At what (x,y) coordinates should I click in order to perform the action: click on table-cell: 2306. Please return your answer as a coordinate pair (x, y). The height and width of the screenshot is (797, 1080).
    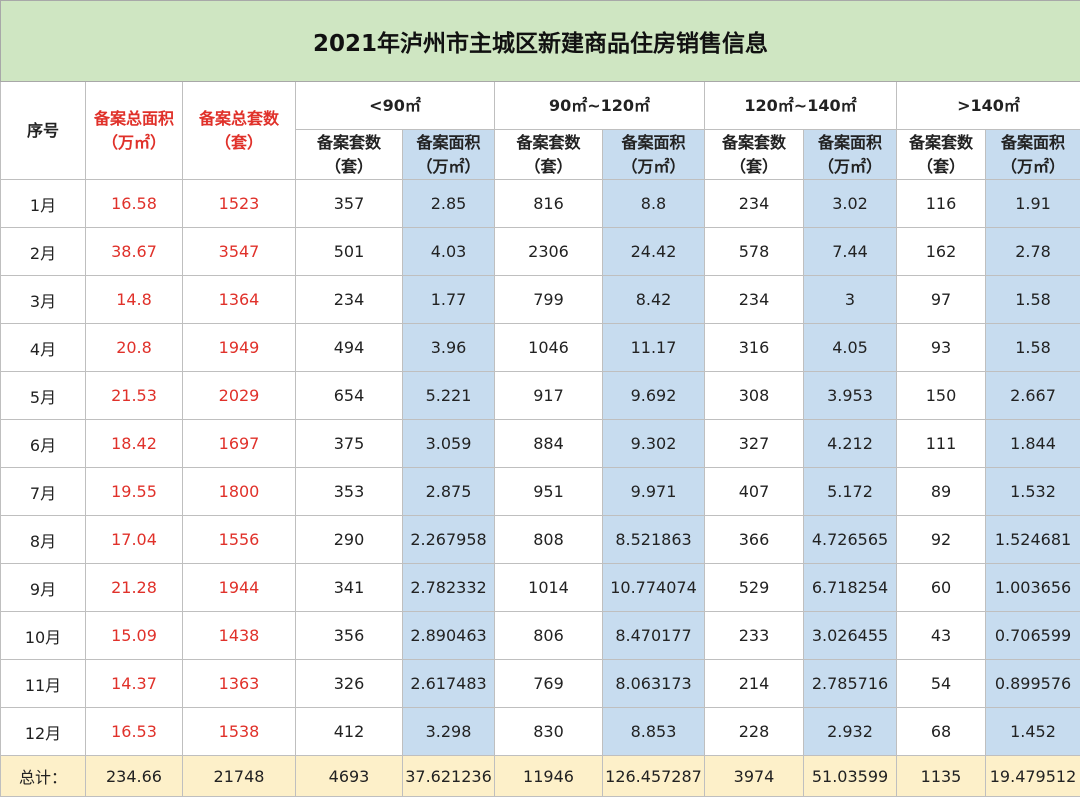
    Looking at the image, I should click on (548, 251).